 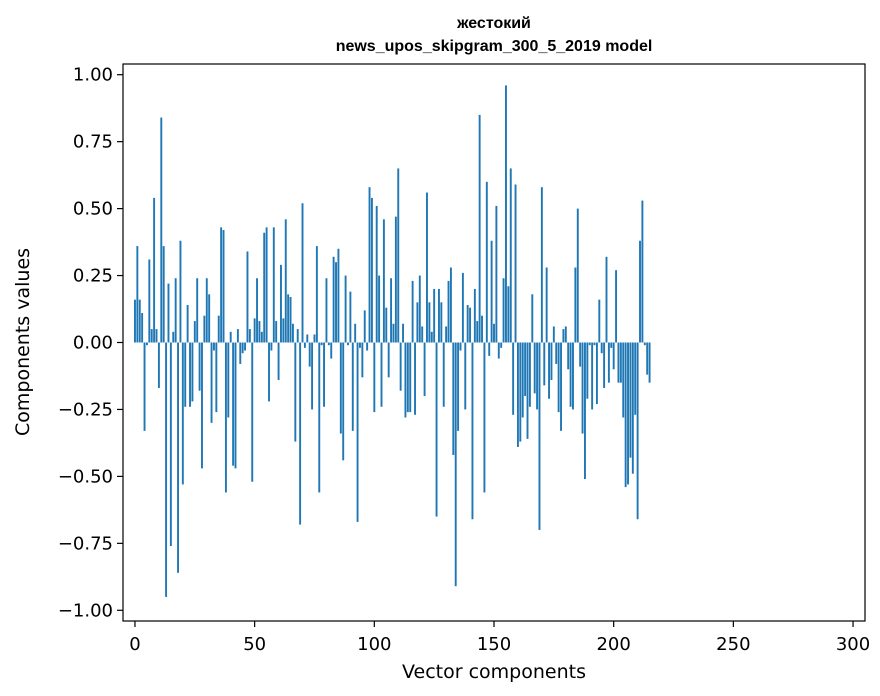 What do you see at coordinates (254, 644) in the screenshot?
I see `x-tick-label: 50` at bounding box center [254, 644].